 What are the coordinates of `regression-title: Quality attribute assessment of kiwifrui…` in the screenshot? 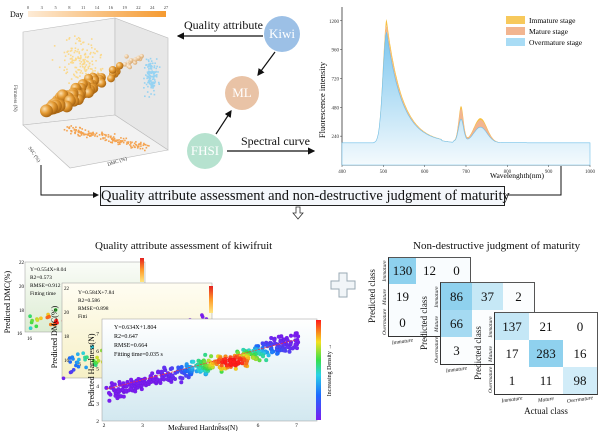 It's located at (184, 246).